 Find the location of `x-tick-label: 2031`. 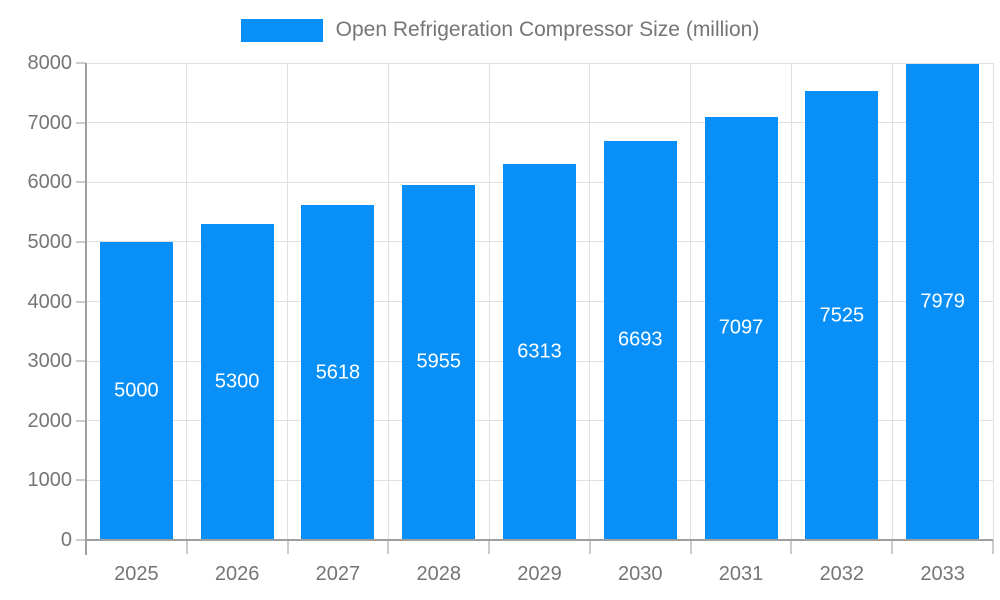

x-tick-label: 2031 is located at coordinates (741, 574).